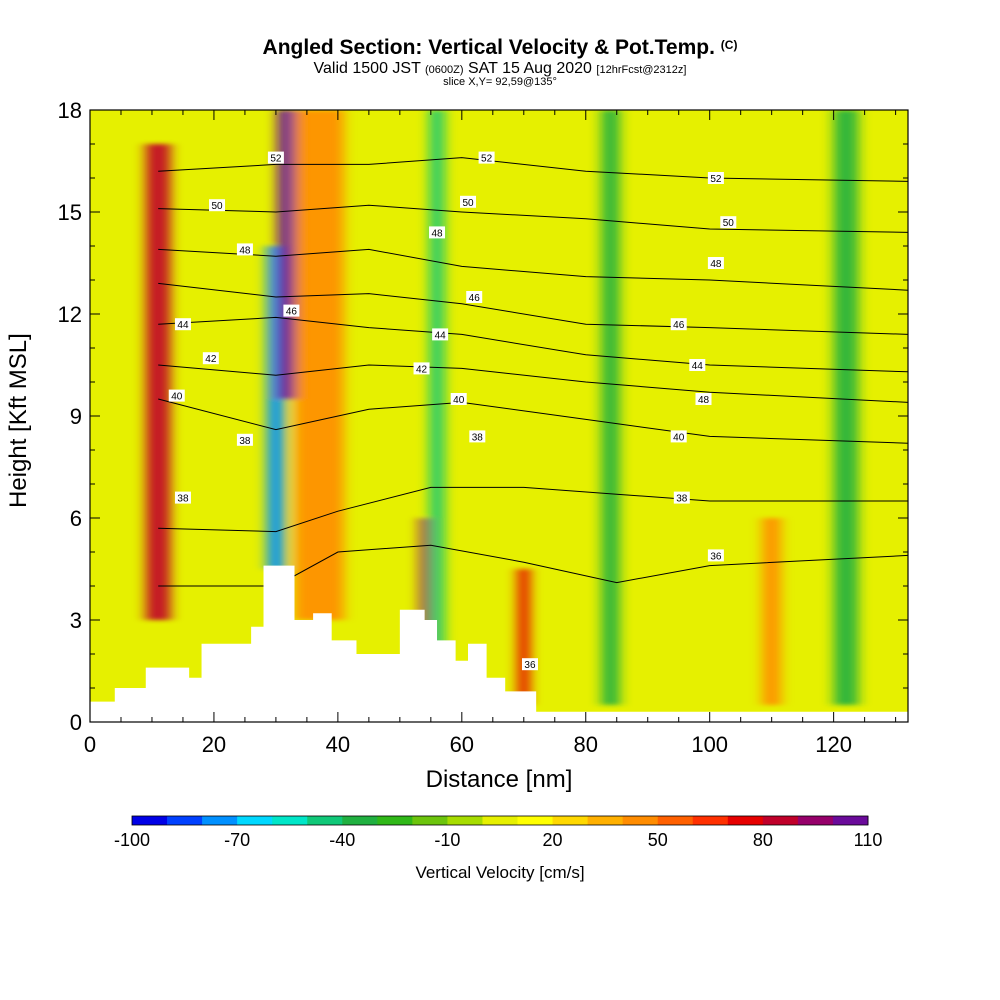 The image size is (1000, 1000). I want to click on x-tick-label: 80, so click(586, 744).